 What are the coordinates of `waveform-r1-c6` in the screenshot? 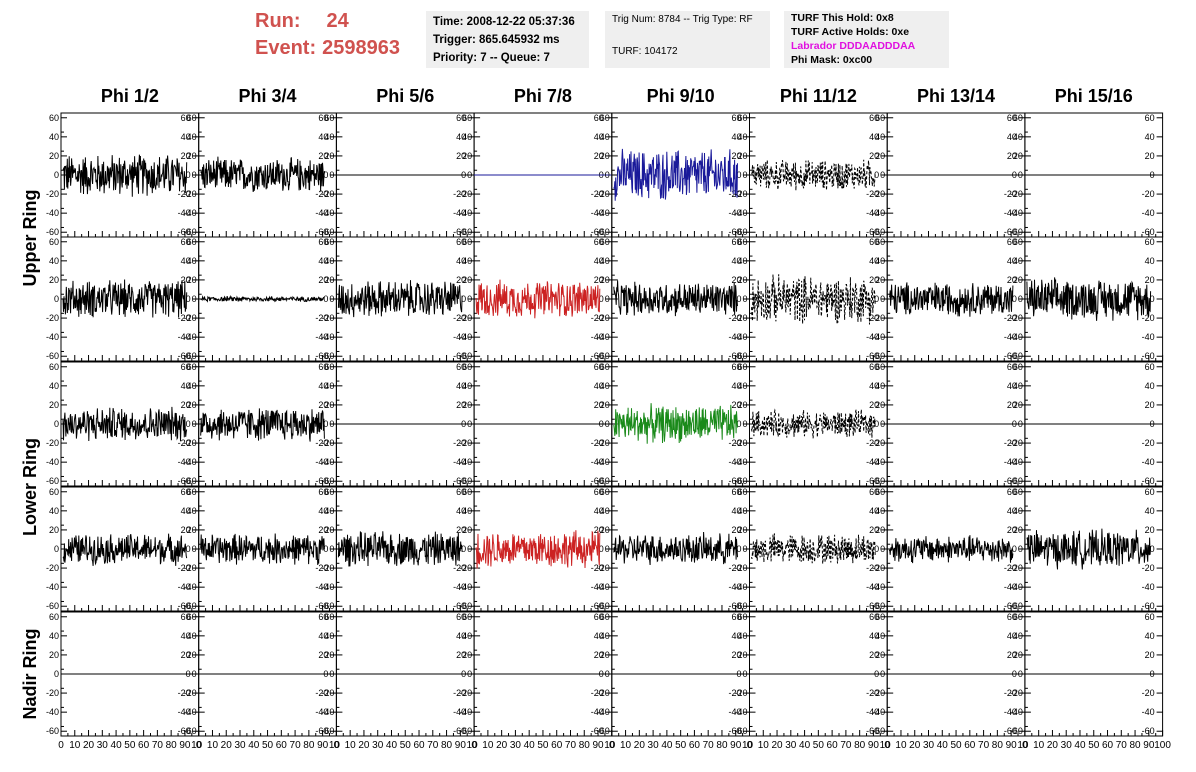 It's located at (813, 175).